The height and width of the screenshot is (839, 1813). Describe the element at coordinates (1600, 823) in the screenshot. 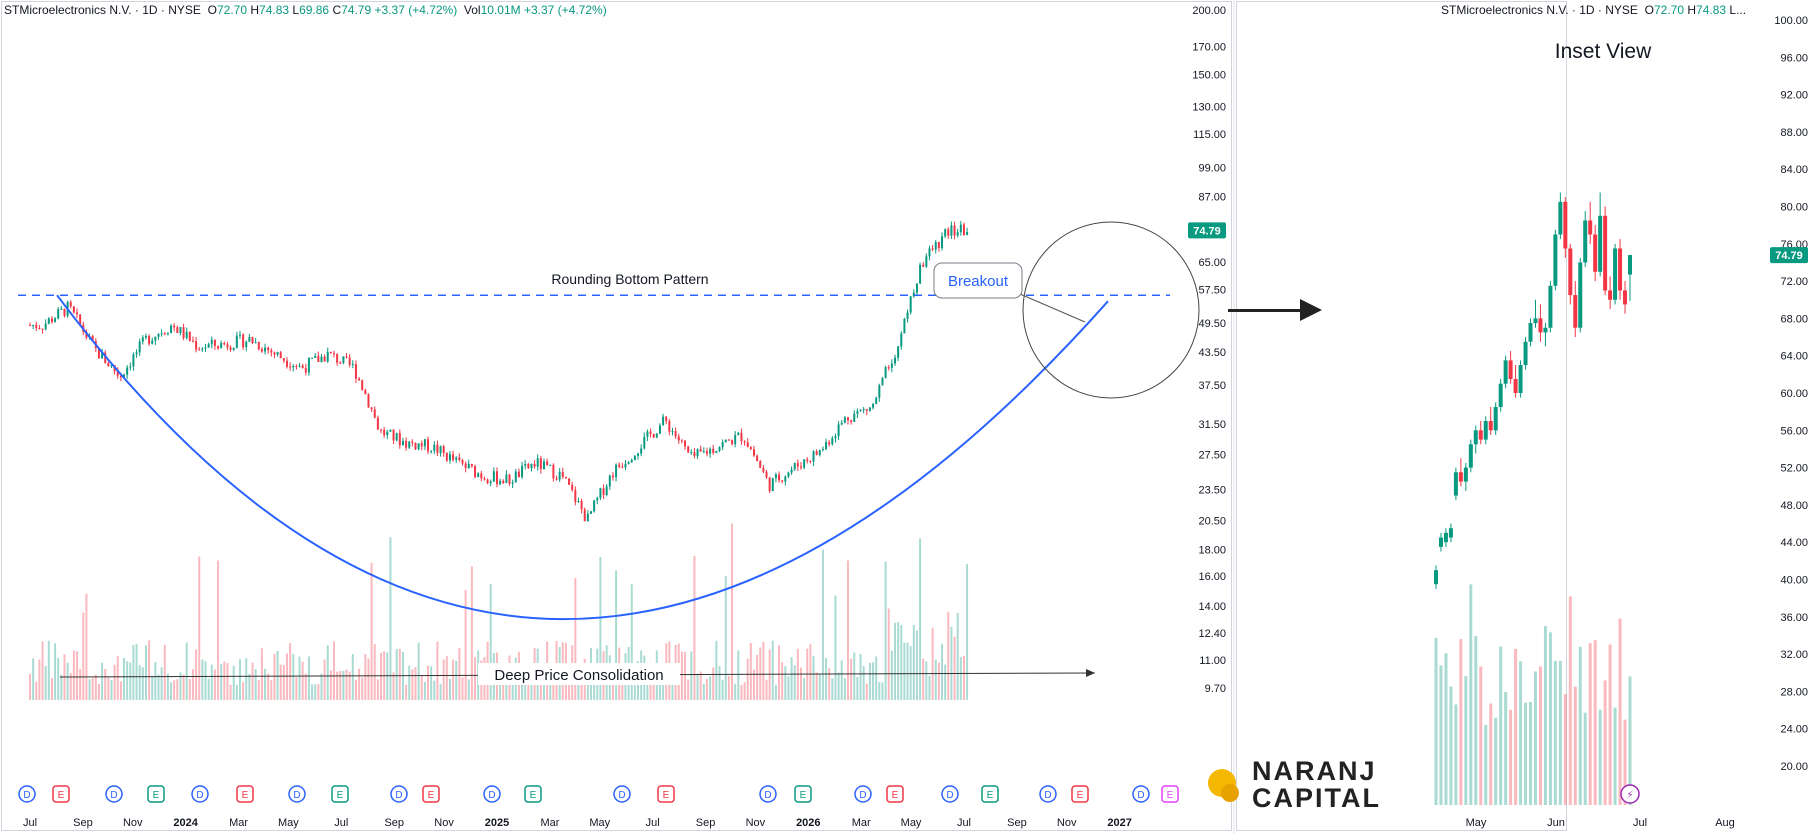

I see `inset-time-axis: May Jun Jul Aug` at that location.